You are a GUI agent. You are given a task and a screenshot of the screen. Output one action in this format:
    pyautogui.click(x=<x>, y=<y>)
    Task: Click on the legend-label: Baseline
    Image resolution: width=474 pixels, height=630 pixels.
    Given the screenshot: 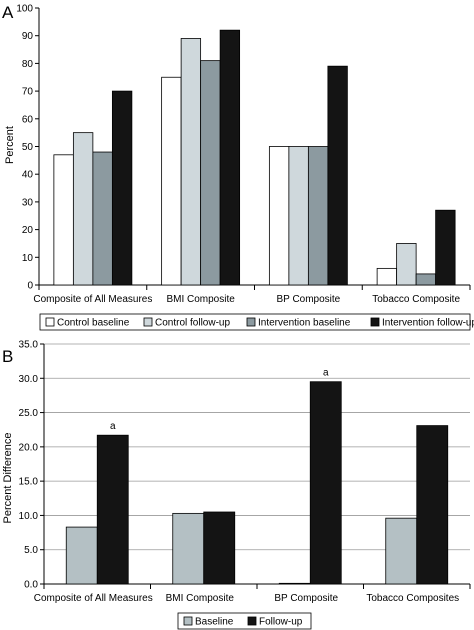 What is the action you would take?
    pyautogui.click(x=214, y=622)
    